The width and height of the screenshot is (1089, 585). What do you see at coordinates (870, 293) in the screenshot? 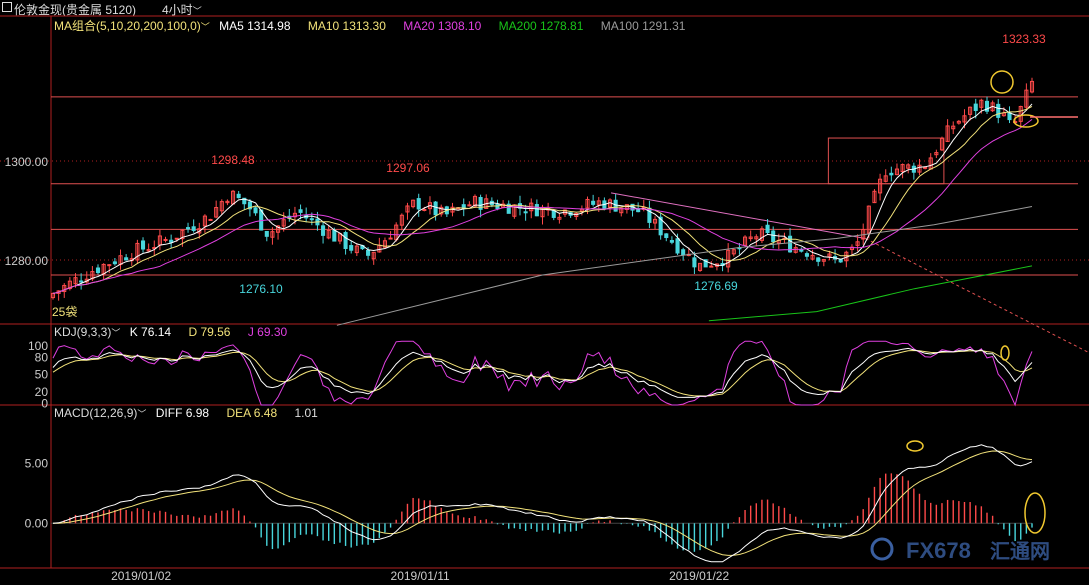
I see `ma200-line` at bounding box center [870, 293].